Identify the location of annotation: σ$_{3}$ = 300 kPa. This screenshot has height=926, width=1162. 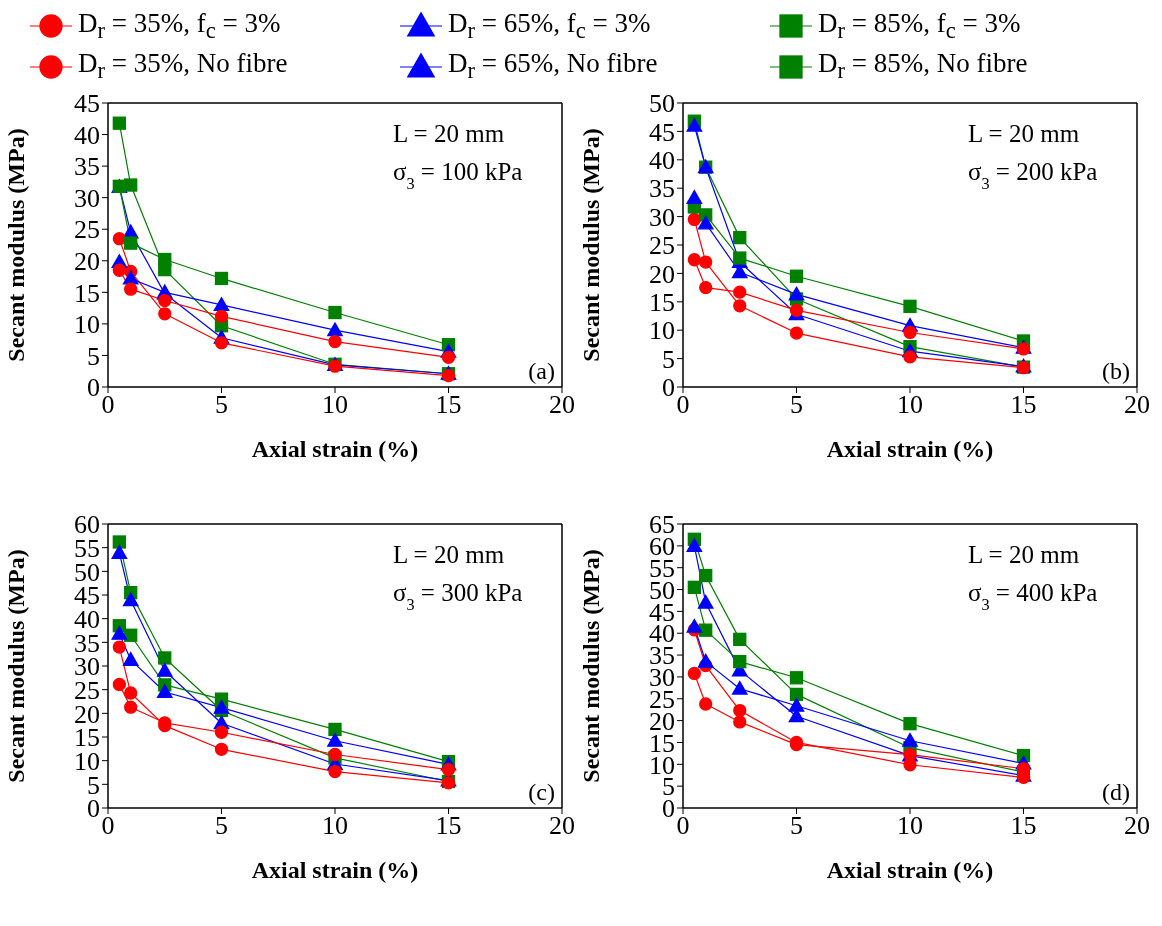
(458, 596).